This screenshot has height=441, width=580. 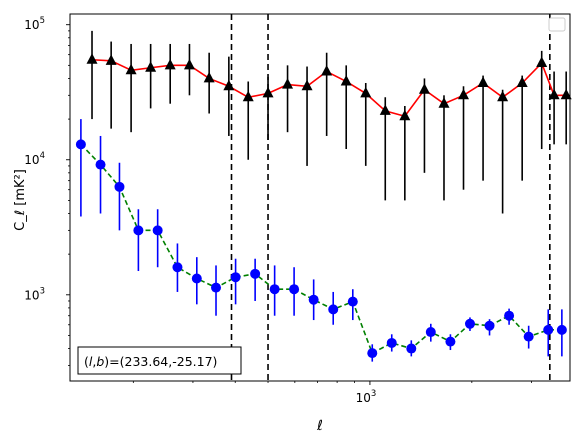 I want to click on x-axis-label: ℓ, so click(x=319, y=426).